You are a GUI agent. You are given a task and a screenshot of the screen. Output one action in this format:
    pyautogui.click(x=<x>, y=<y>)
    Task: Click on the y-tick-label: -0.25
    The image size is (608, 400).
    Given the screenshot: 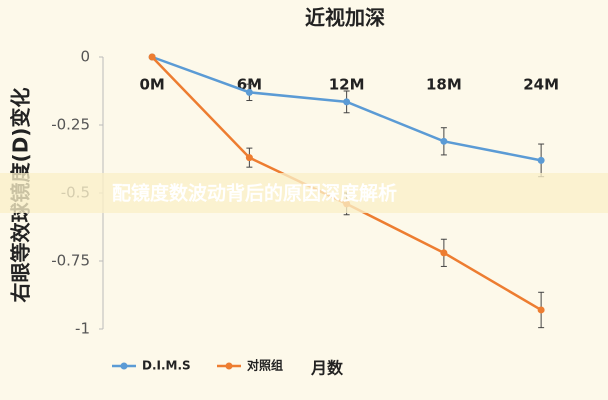 What is the action you would take?
    pyautogui.click(x=70, y=125)
    